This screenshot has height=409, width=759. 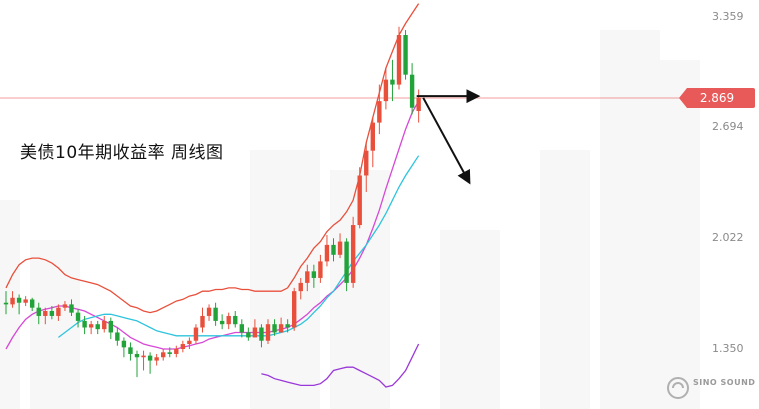 What do you see at coordinates (122, 153) in the screenshot?
I see `chart-title: 美债10年期收益率 周线图` at bounding box center [122, 153].